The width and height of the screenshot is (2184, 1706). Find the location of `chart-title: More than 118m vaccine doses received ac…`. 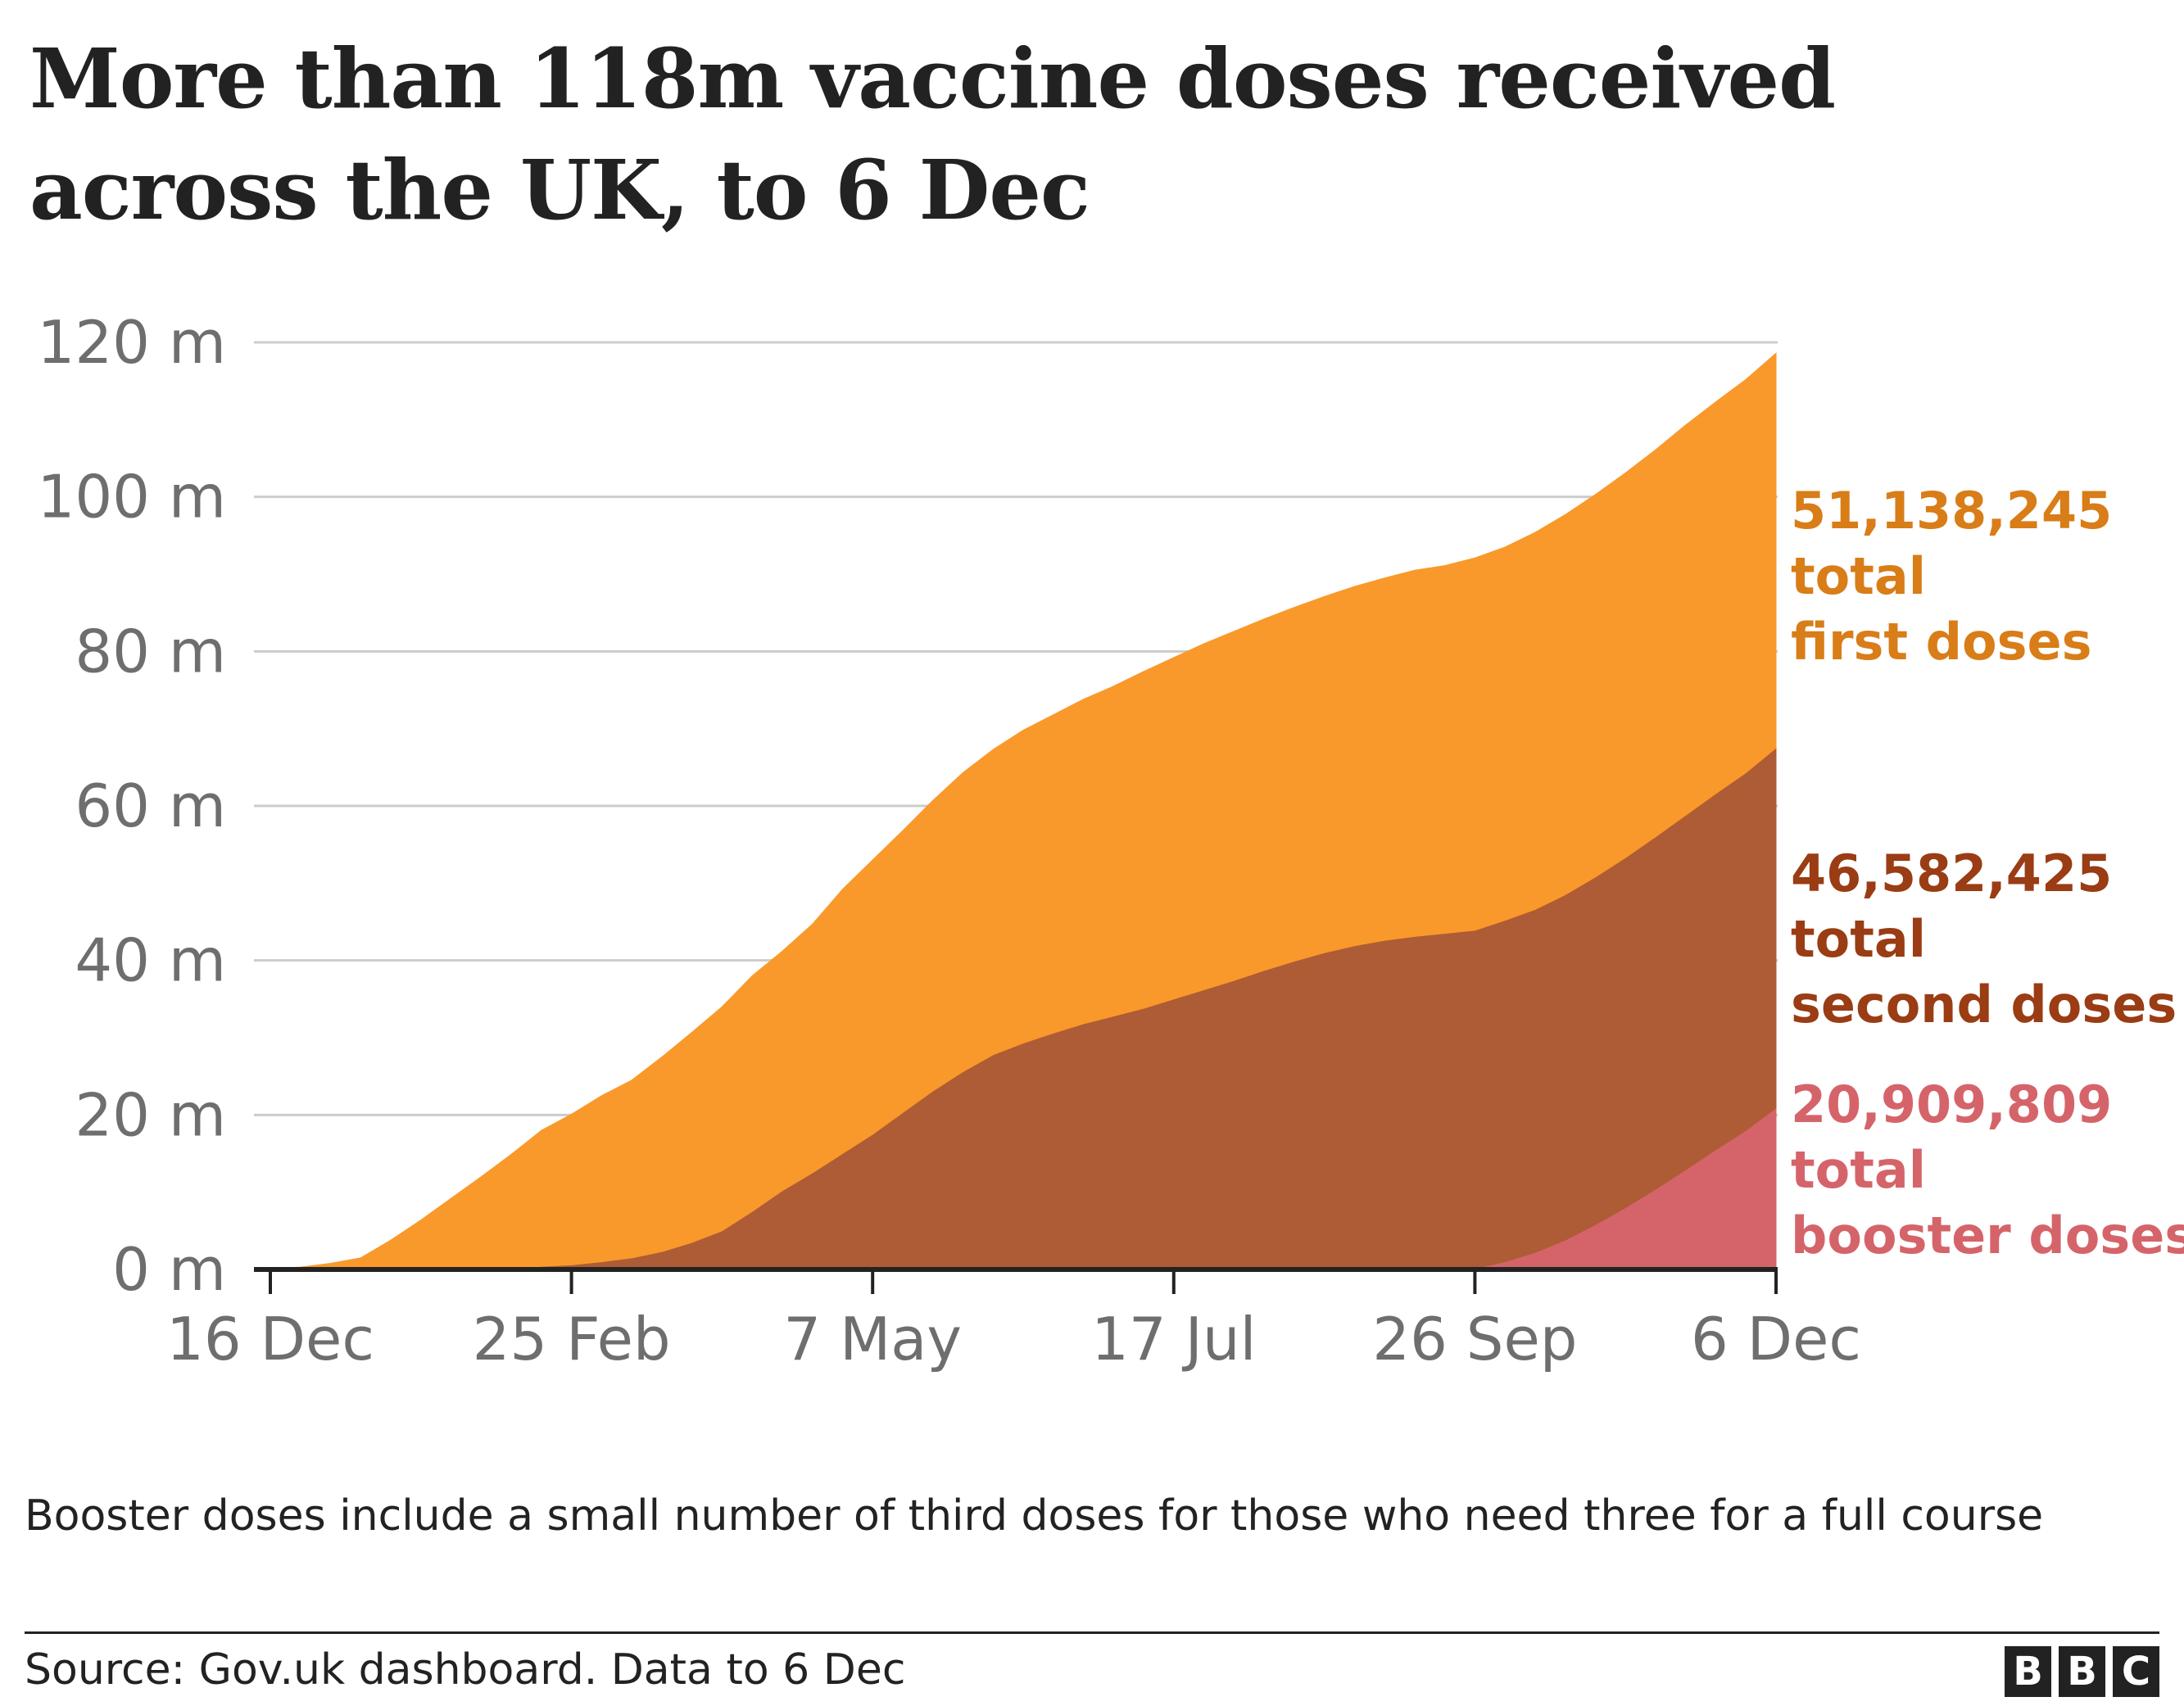

chart-title: More than 118m vaccine doses received ac… is located at coordinates (933, 134).